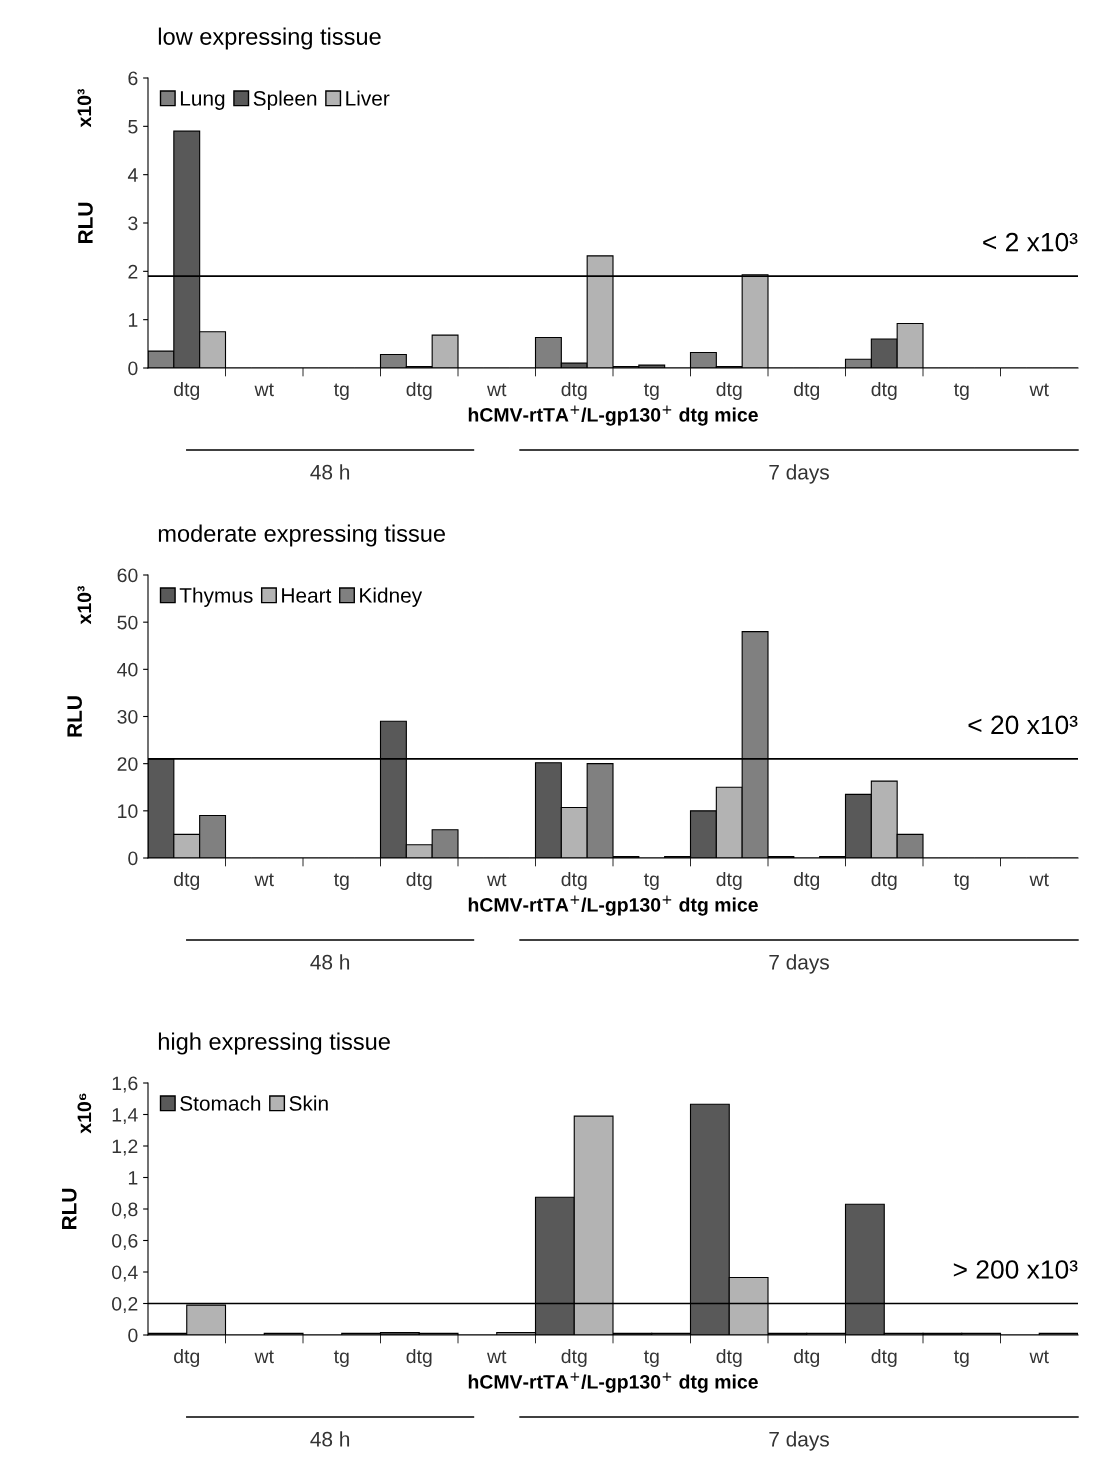 This screenshot has width=1094, height=1467. What do you see at coordinates (368, 98) in the screenshot?
I see `legend-label: Liver` at bounding box center [368, 98].